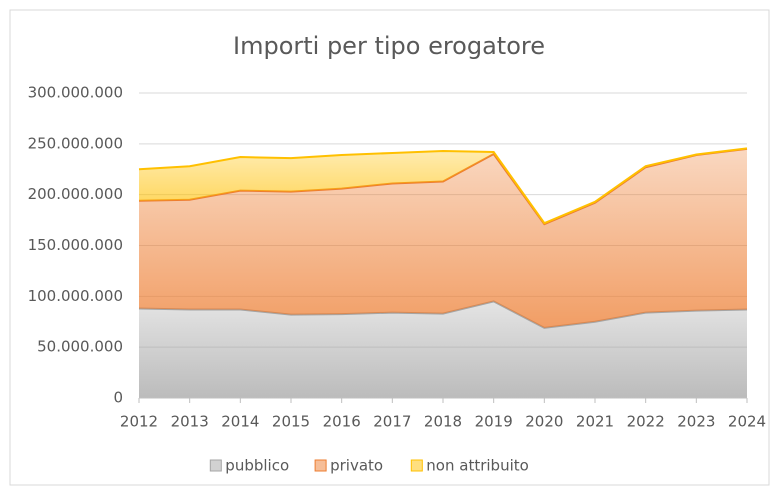 This screenshot has height=499, width=779. Describe the element at coordinates (75, 143) in the screenshot. I see `y-tick-label: 250.000.000` at that location.